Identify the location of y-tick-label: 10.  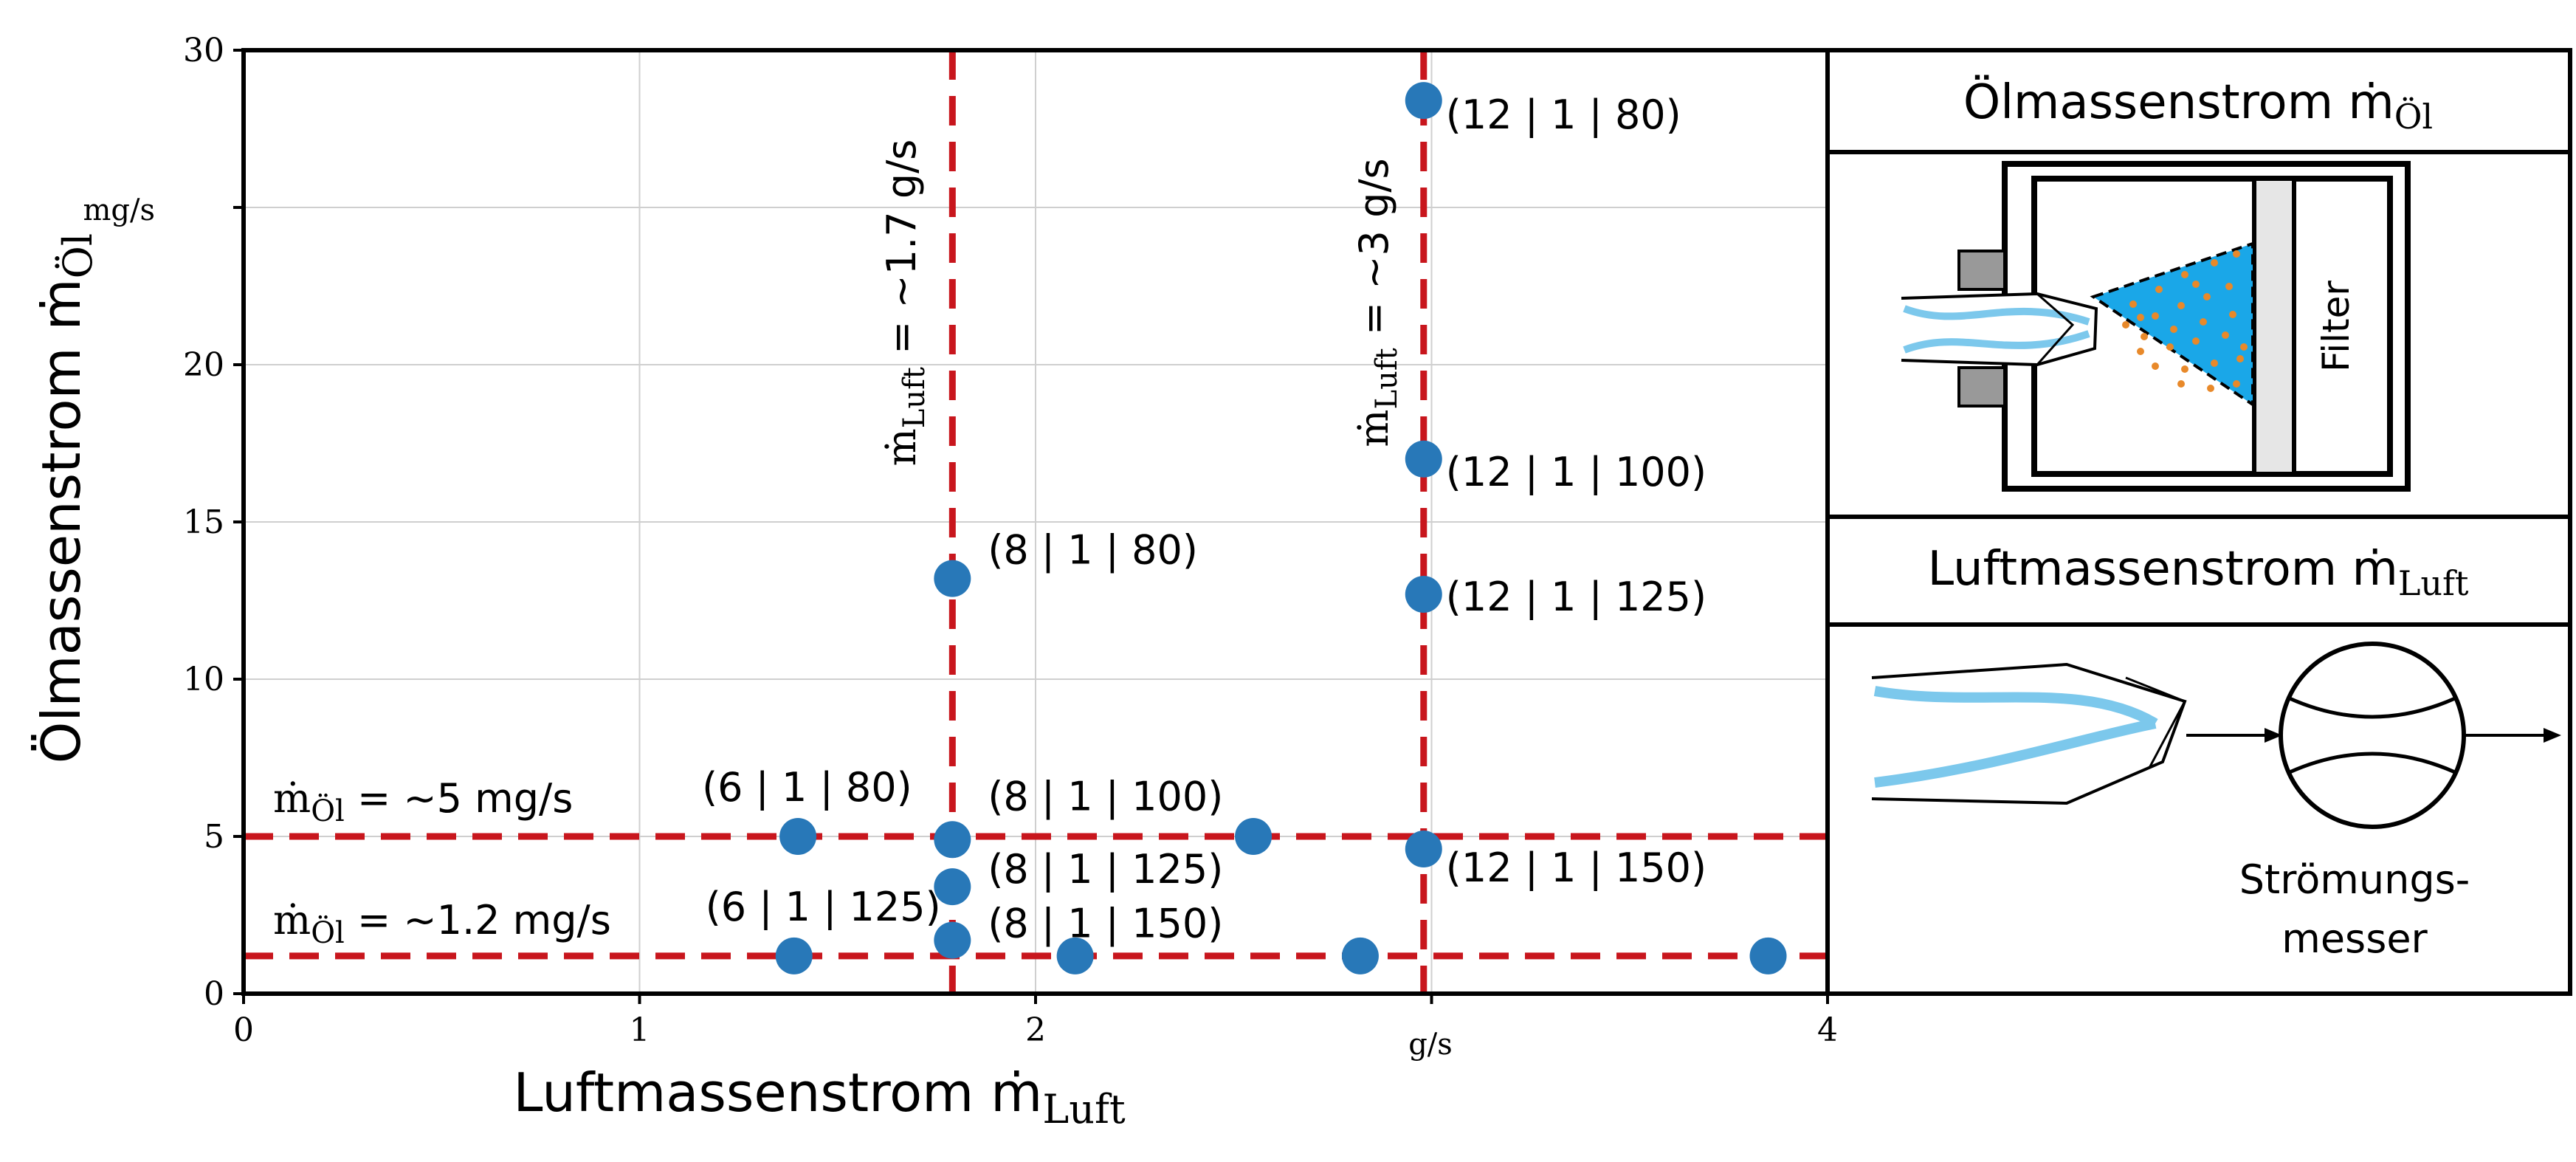
(203, 679).